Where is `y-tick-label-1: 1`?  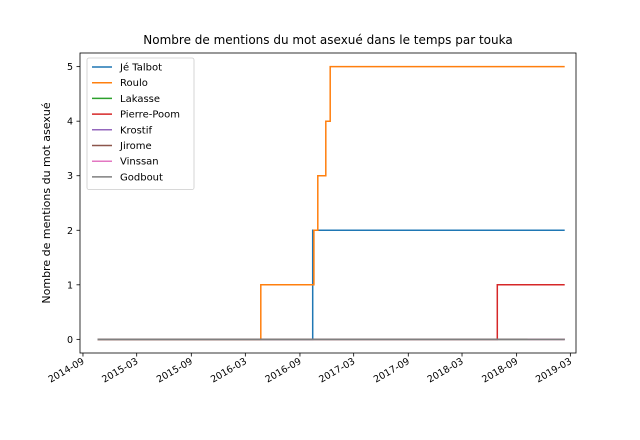
y-tick-label-1: 1 is located at coordinates (70, 285).